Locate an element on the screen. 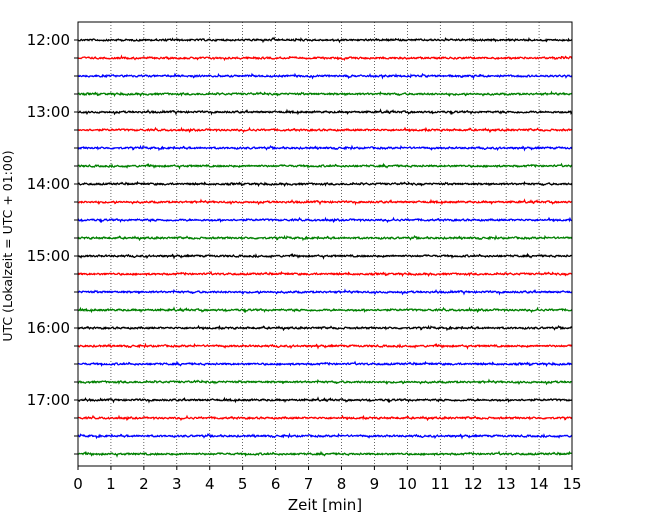  y-tick-label: 16:00 is located at coordinates (48, 328).